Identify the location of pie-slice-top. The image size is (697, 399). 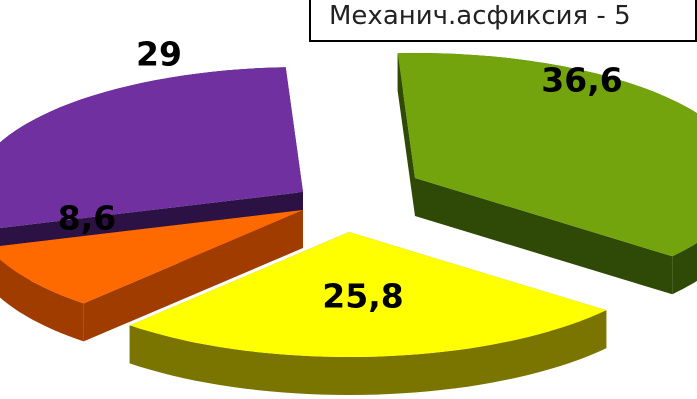
(151, 257).